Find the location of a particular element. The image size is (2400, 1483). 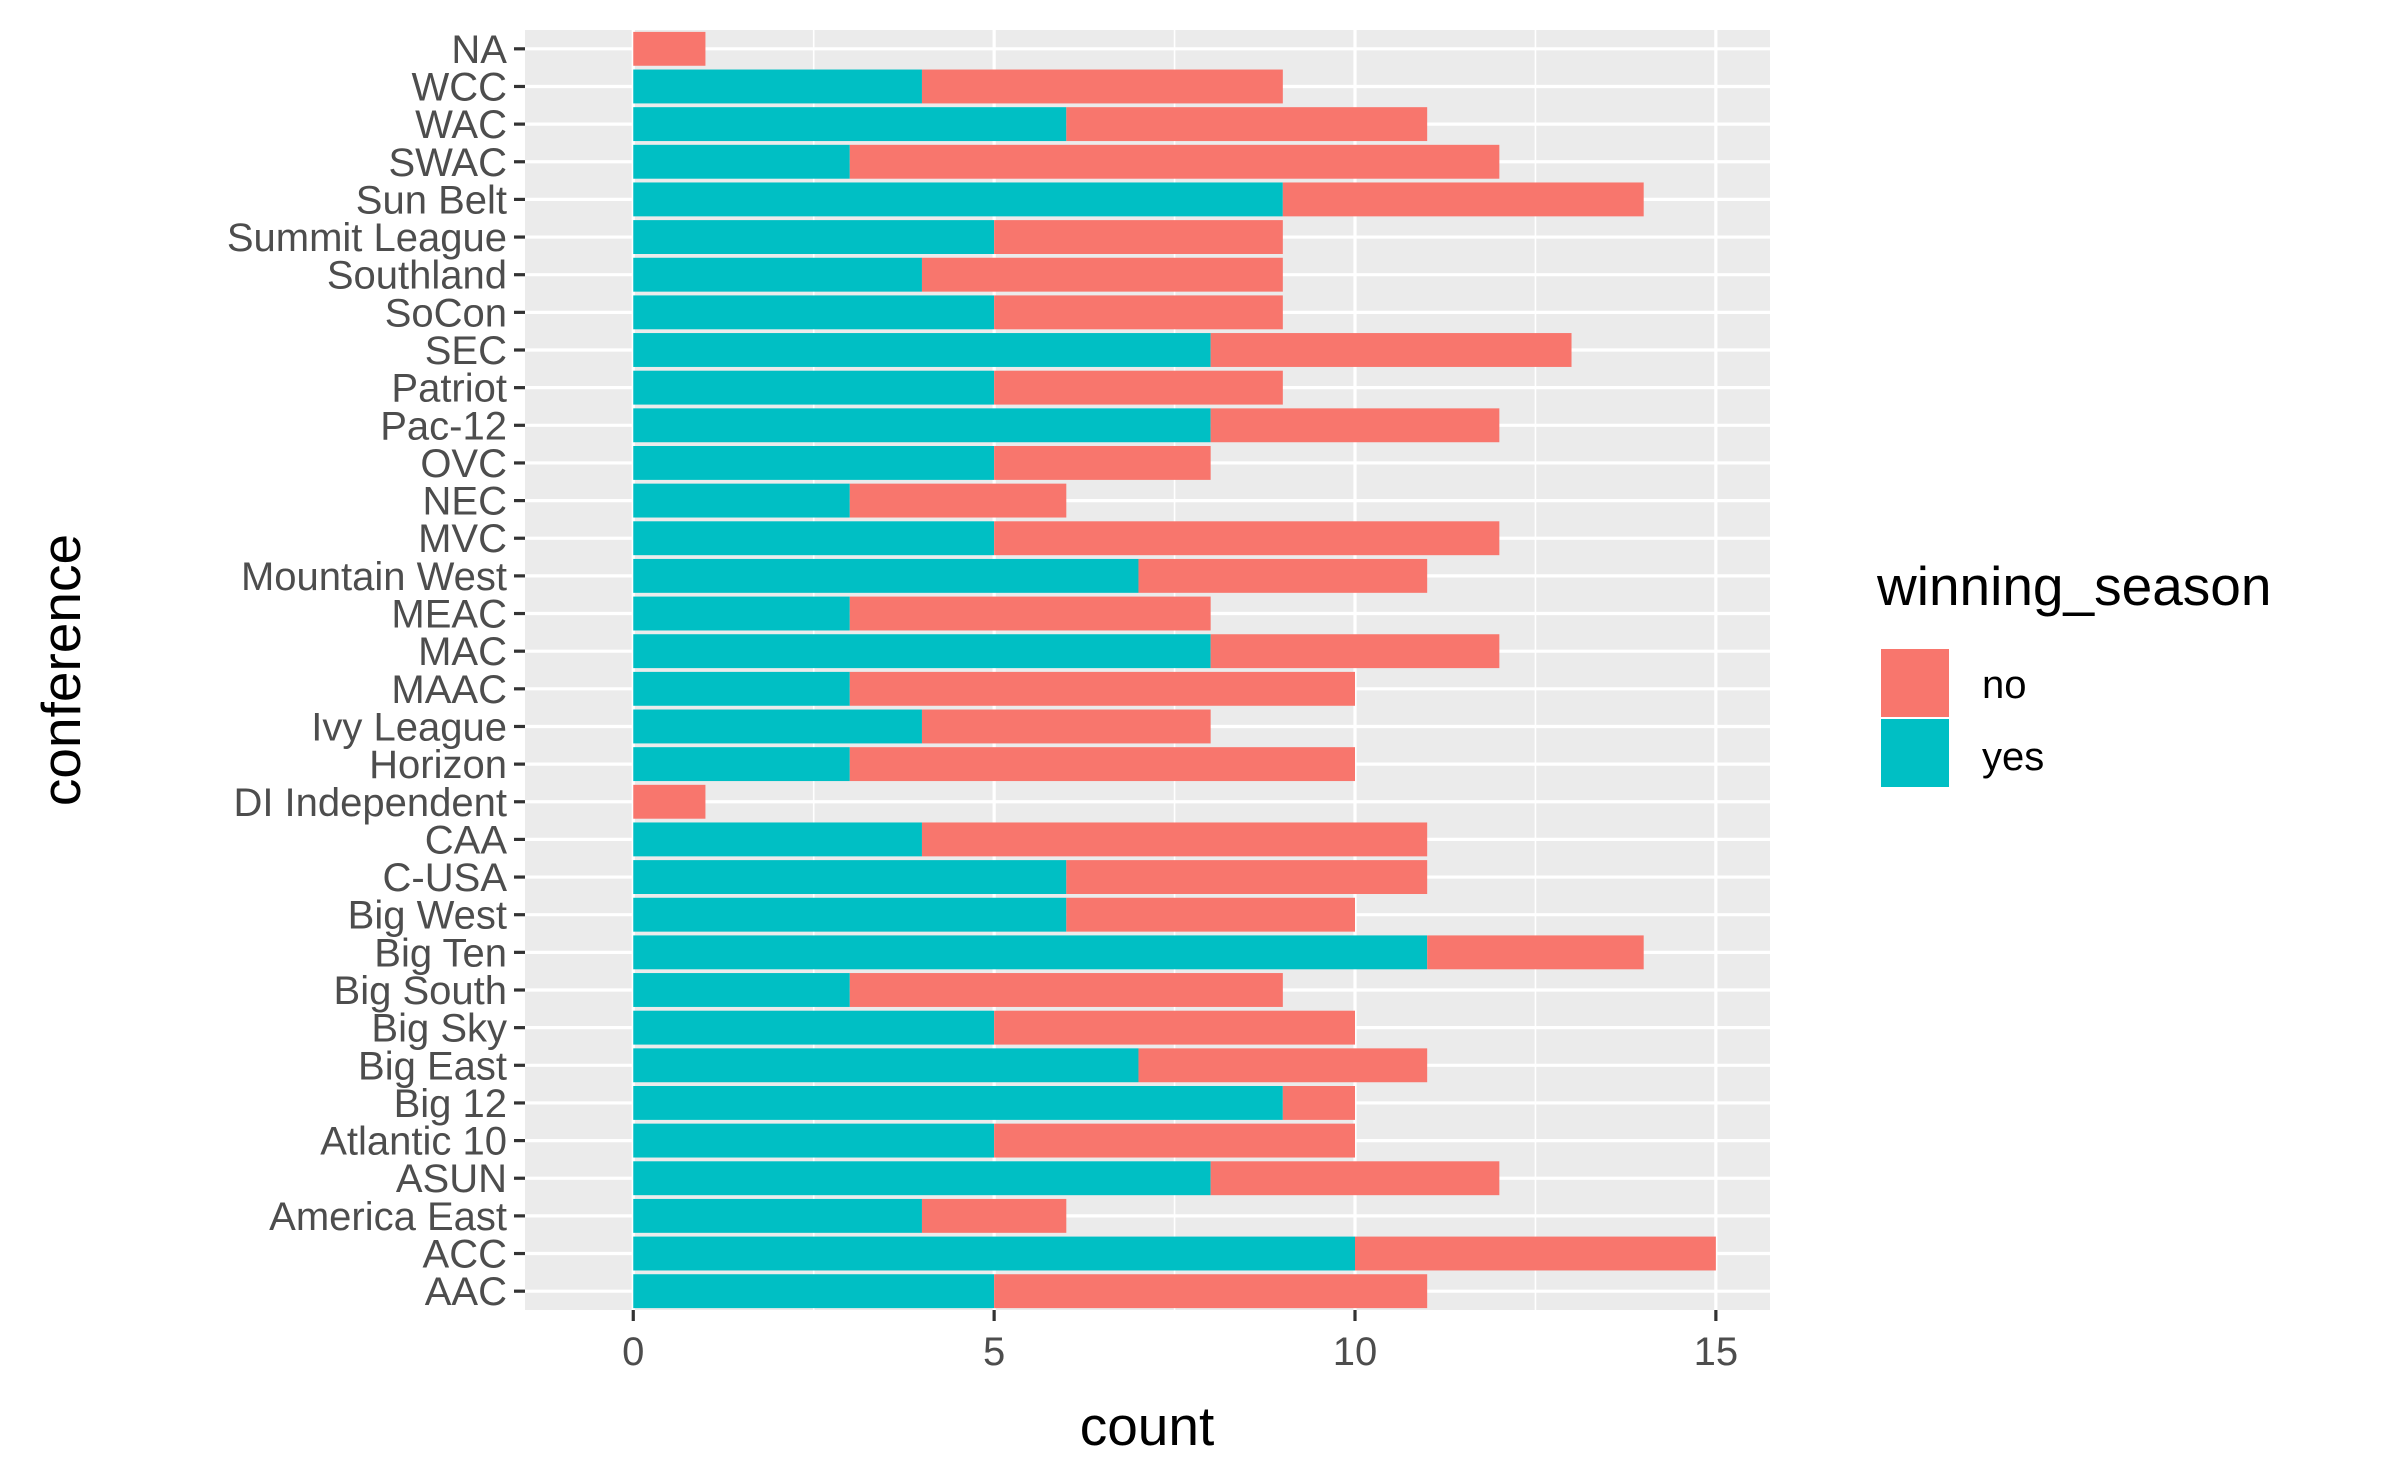

bar-yes-big-west is located at coordinates (850, 914).